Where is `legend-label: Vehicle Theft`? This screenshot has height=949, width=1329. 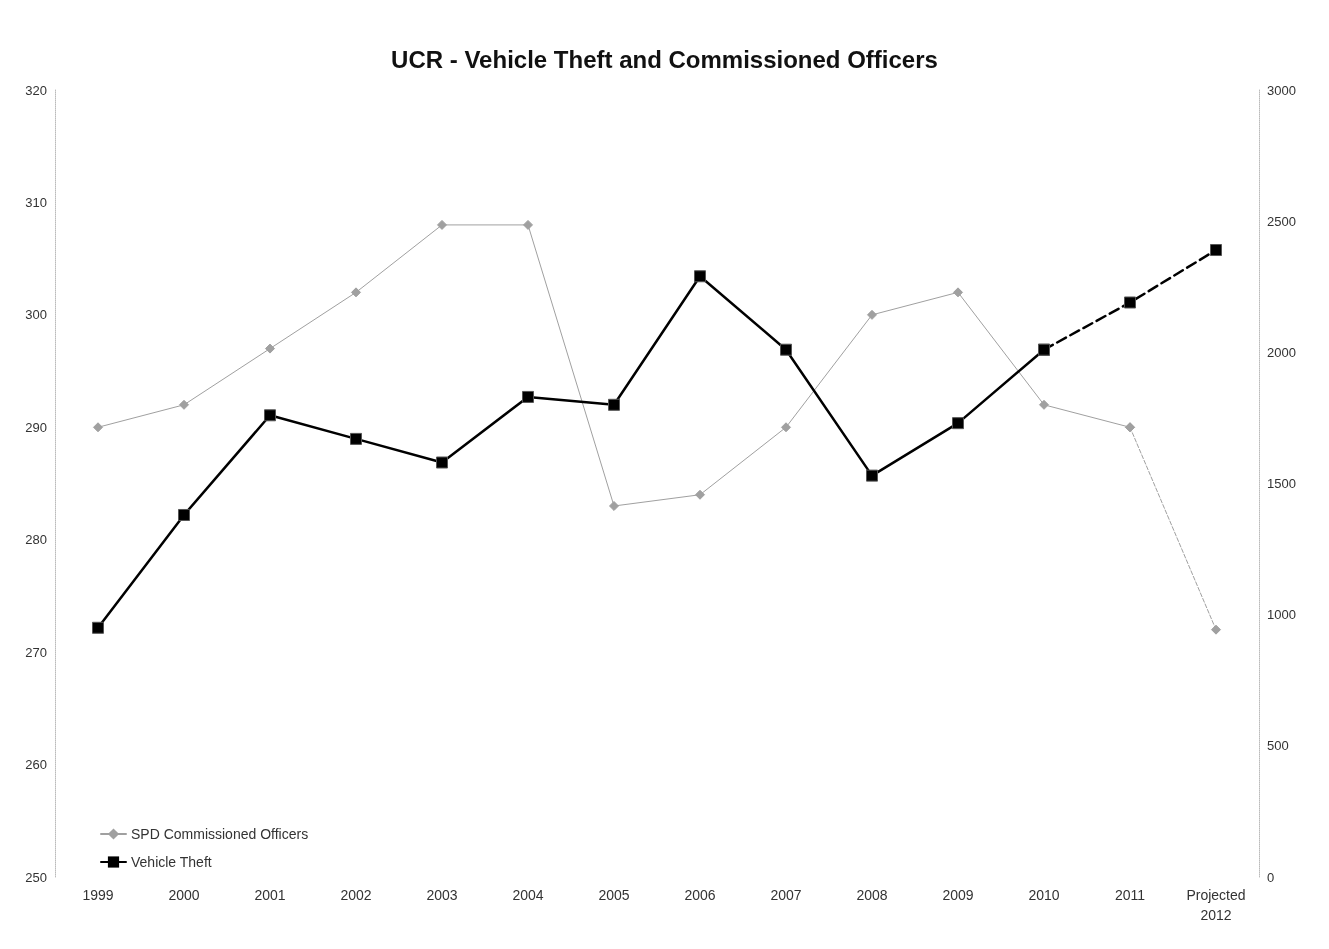
legend-label: Vehicle Theft is located at coordinates (171, 862).